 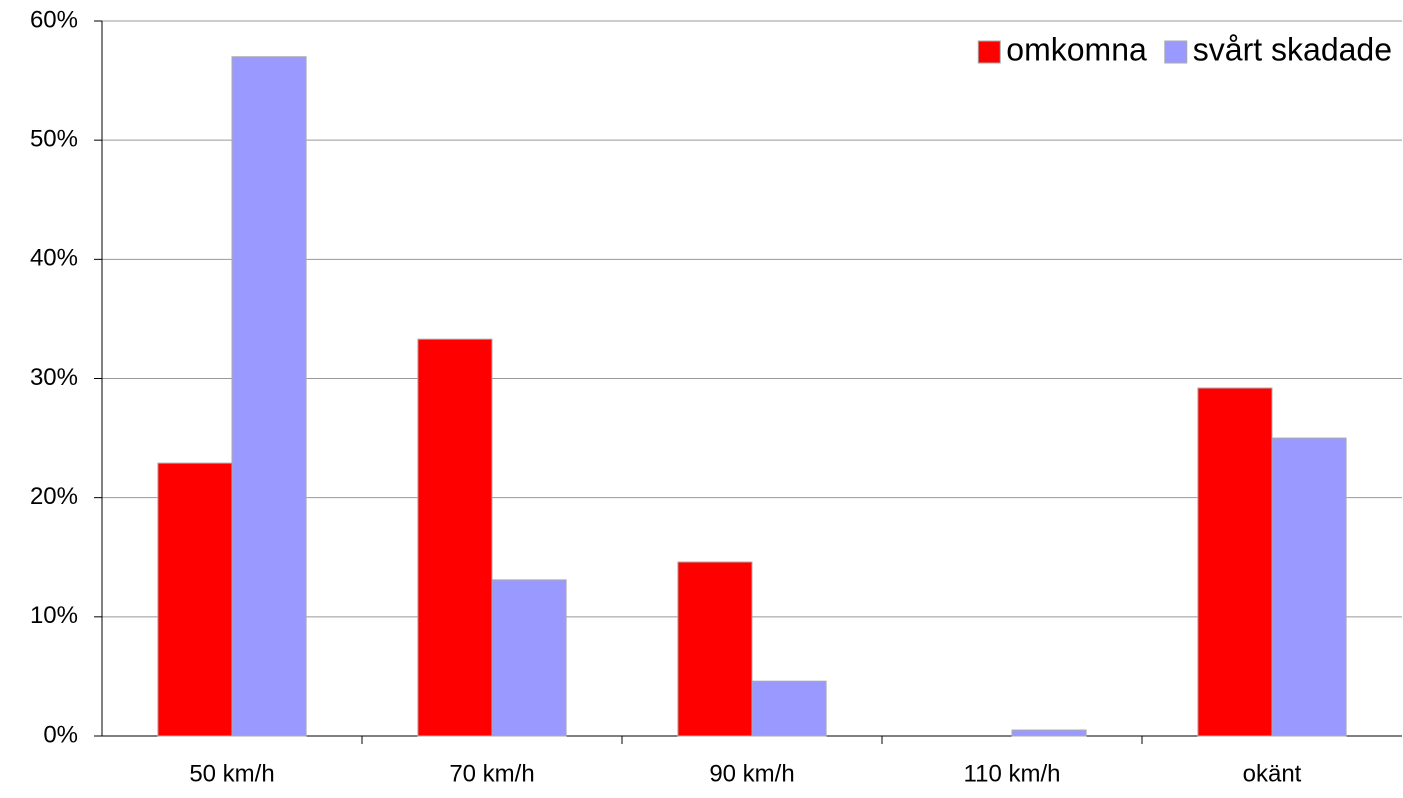 I want to click on x-tick-label: okänt, so click(x=1272, y=773).